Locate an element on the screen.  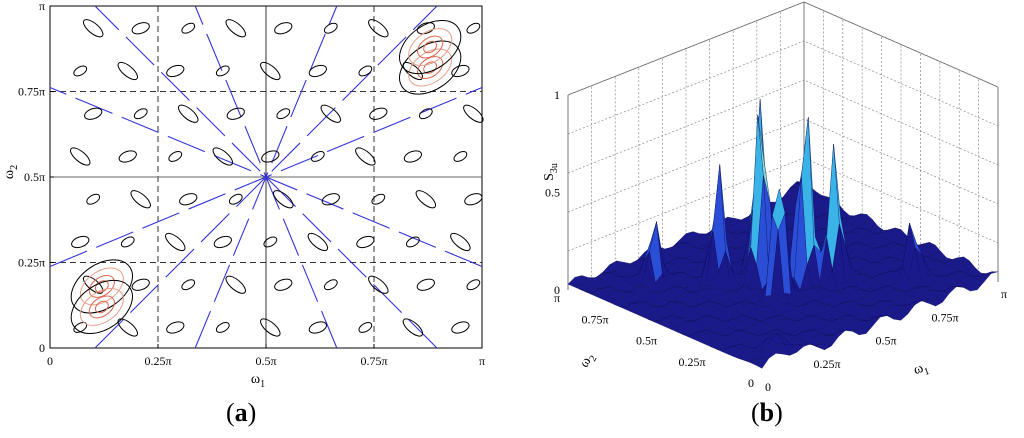
surface-x-axis-label: ω1 is located at coordinates (921, 370).